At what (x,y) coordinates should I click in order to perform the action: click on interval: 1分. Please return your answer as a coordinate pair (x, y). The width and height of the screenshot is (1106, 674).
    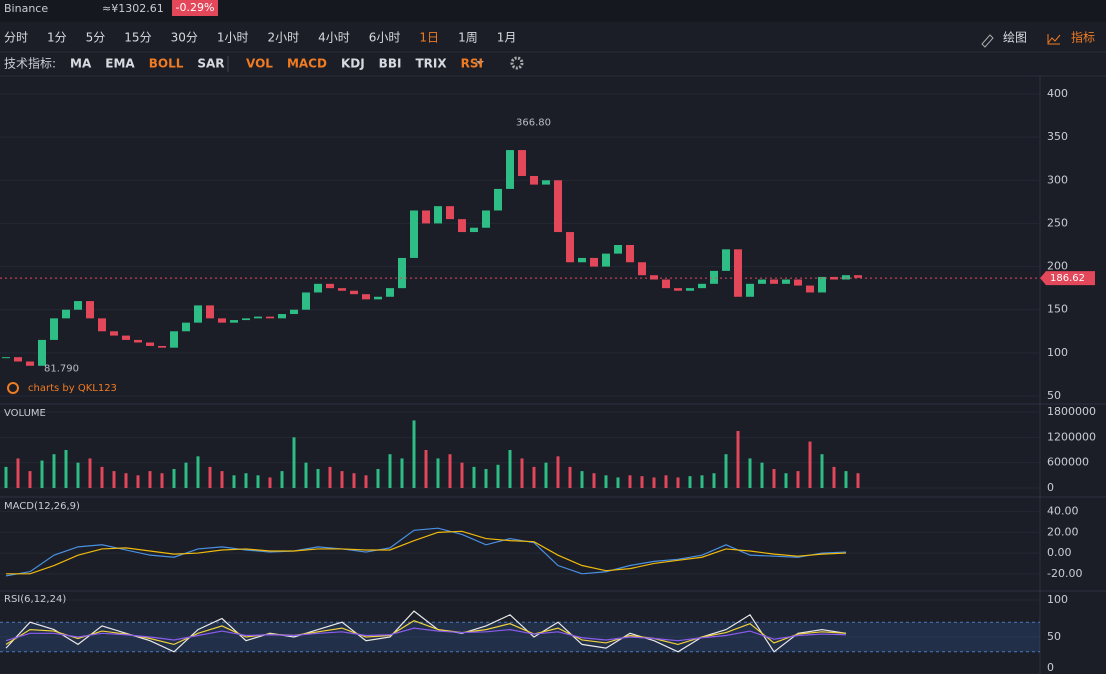
    Looking at the image, I should click on (57, 38).